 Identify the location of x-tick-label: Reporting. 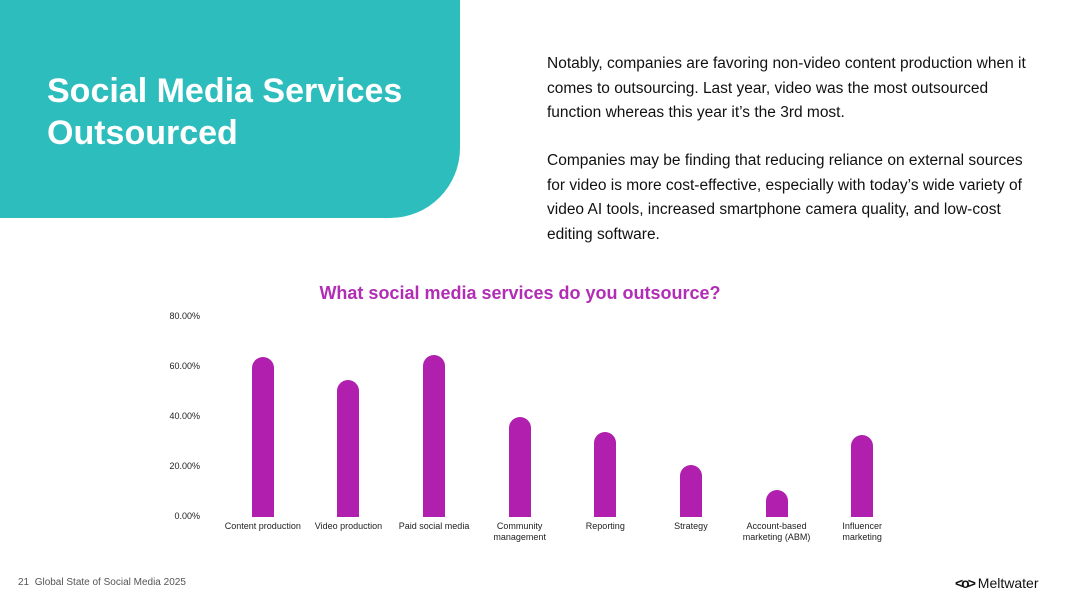
(605, 526).